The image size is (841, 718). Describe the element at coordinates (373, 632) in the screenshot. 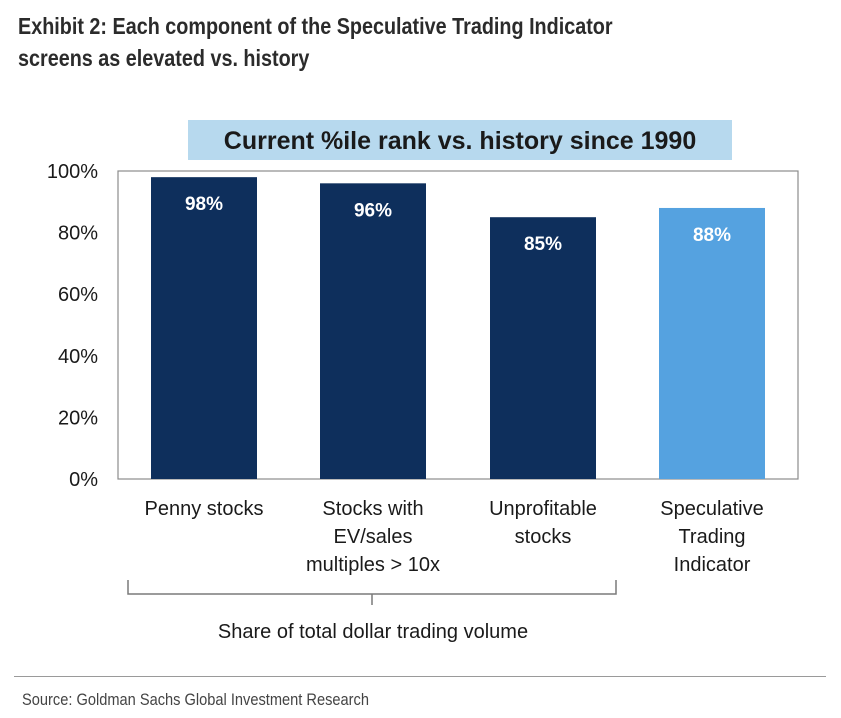

I see `category-group-label: Share of total dollar trading volume` at that location.